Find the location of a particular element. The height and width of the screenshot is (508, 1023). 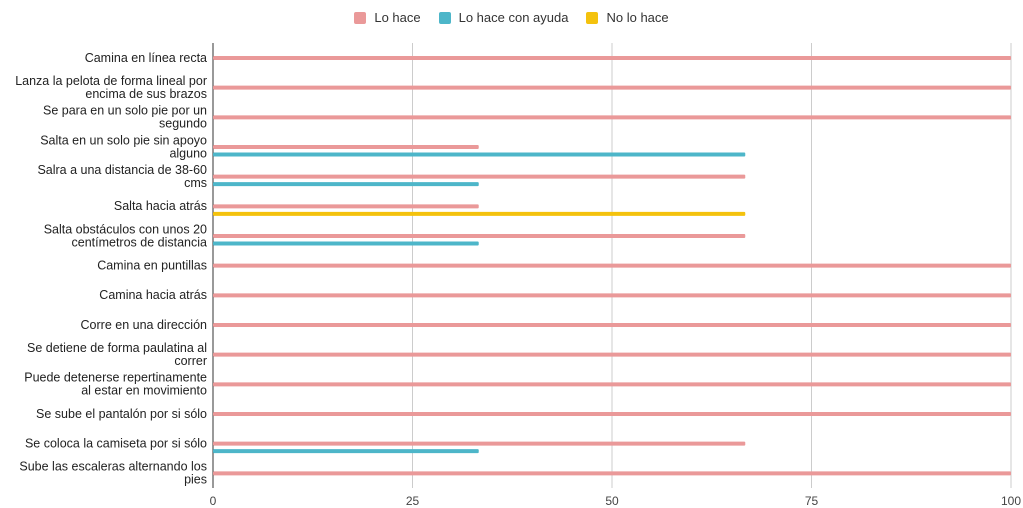

legend-label: No lo hace is located at coordinates (637, 17).